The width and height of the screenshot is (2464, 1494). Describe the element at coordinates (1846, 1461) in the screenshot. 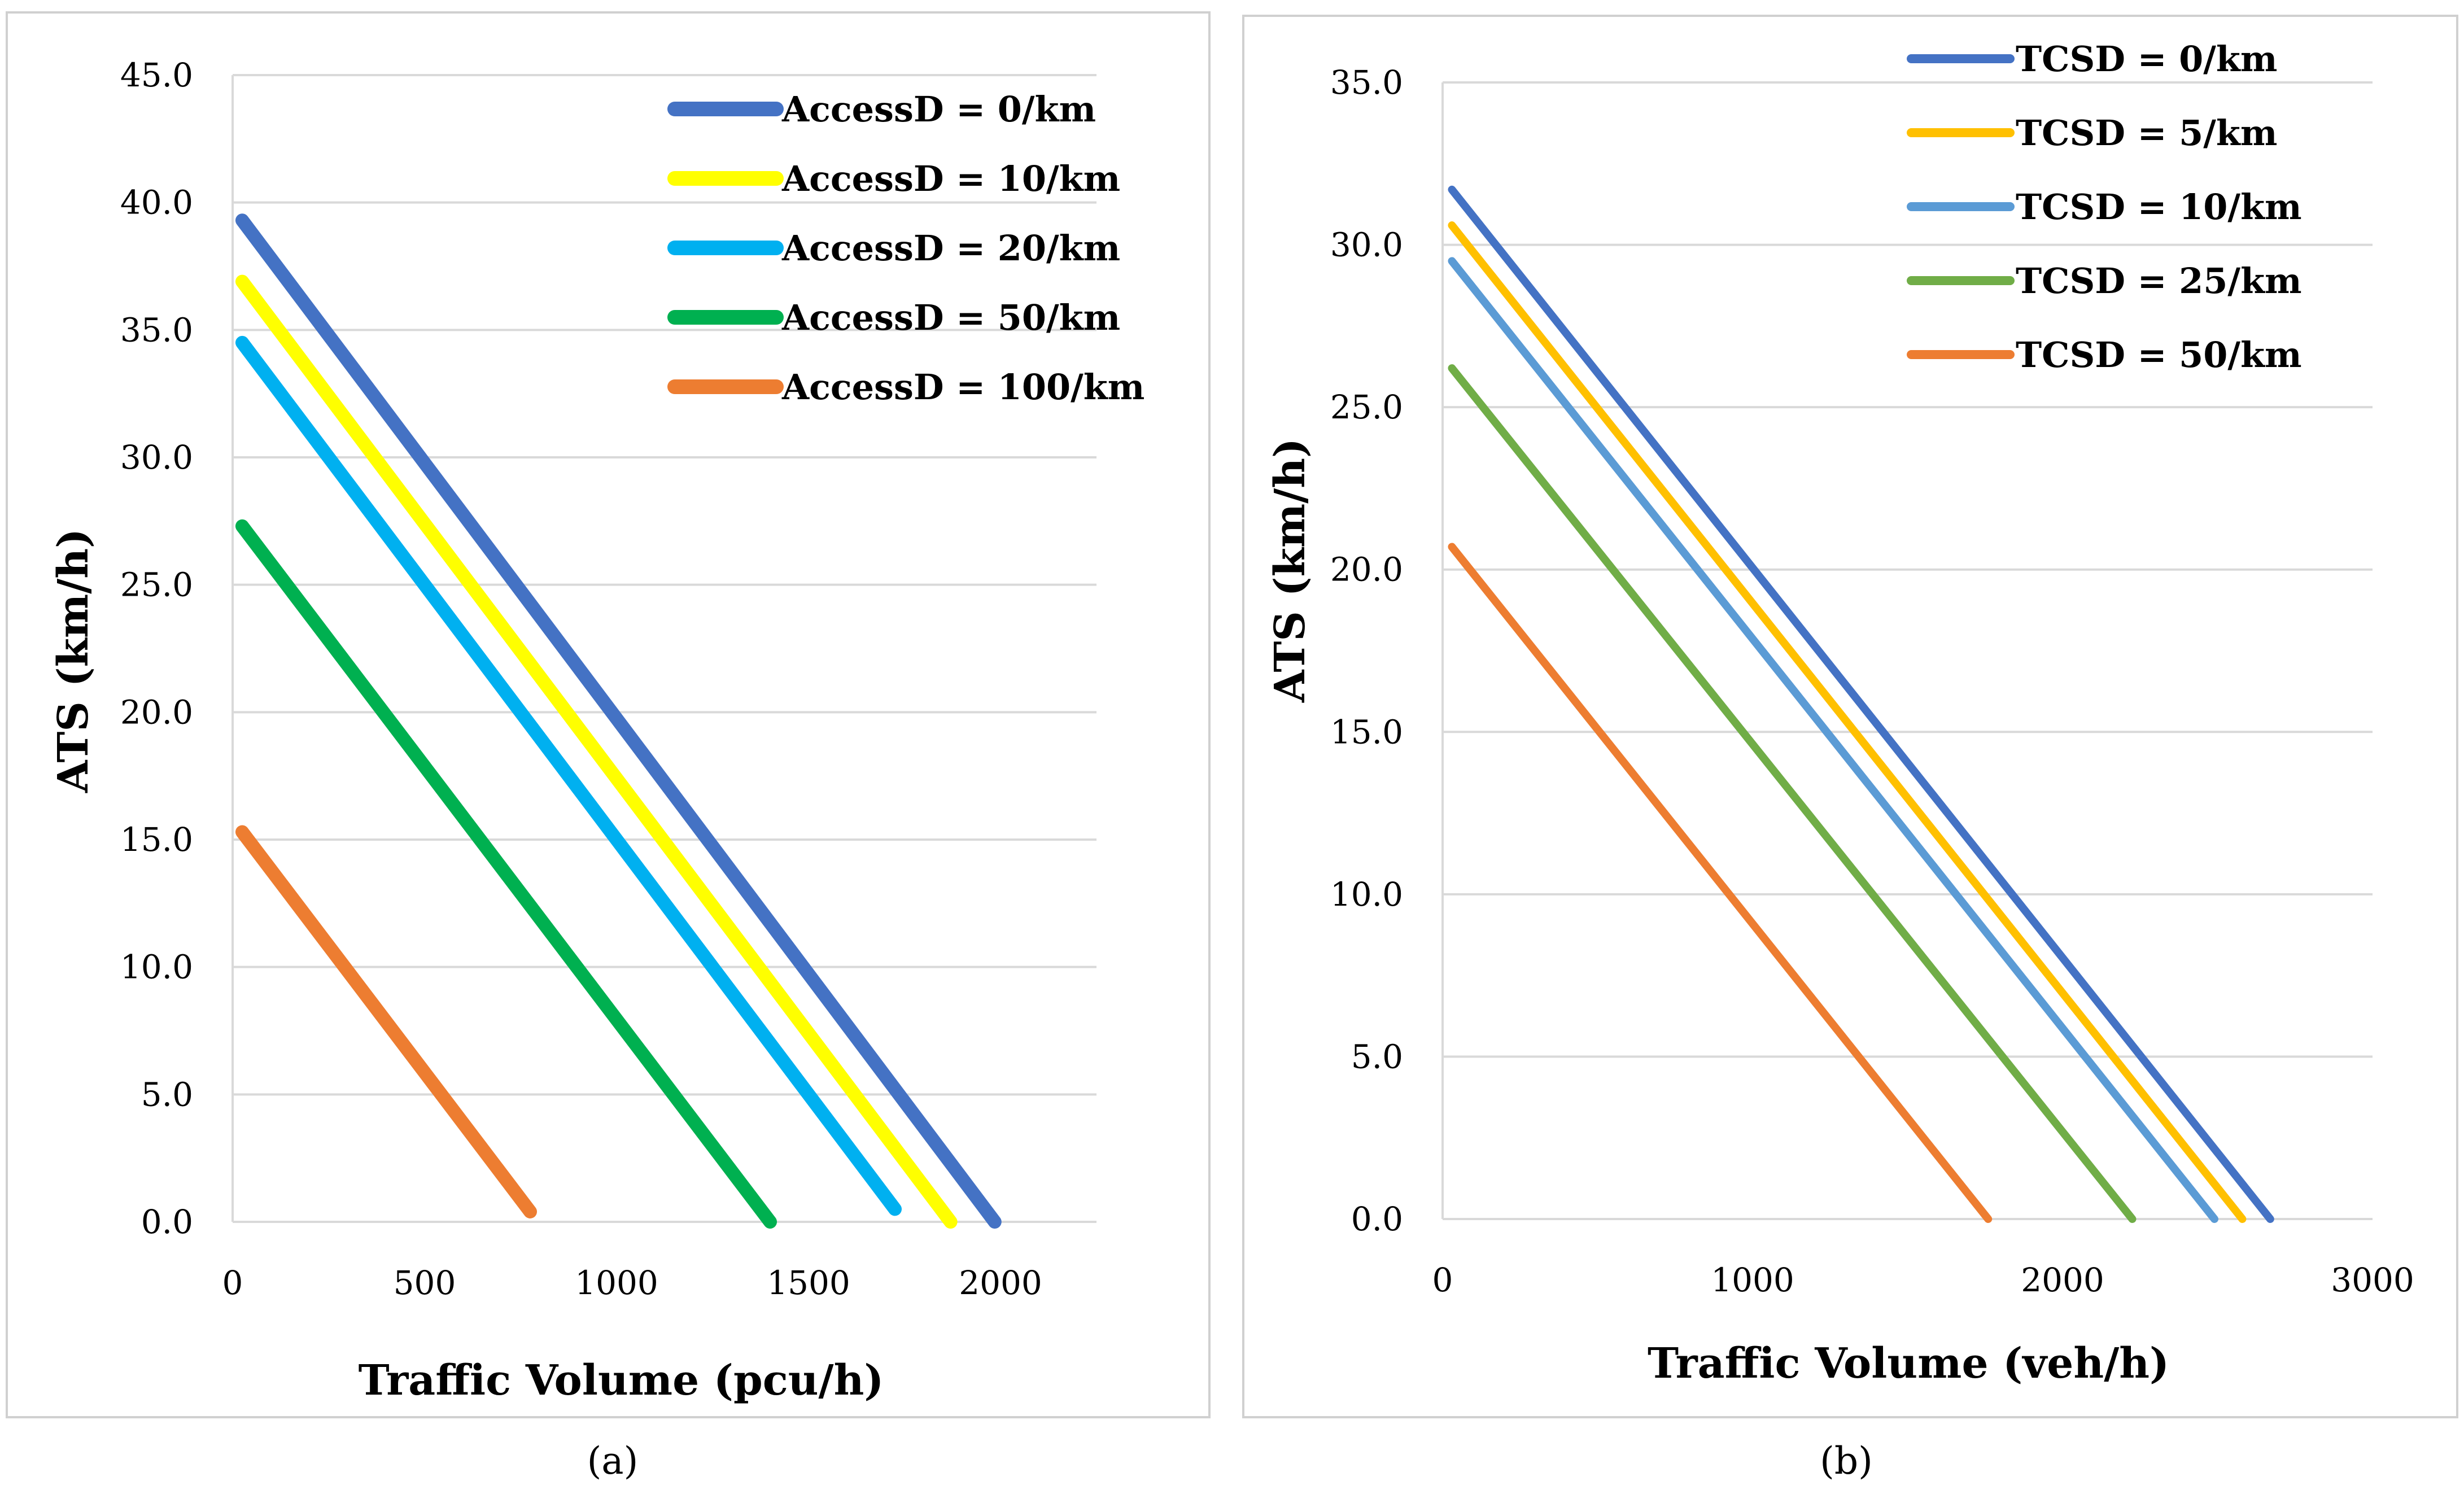

I see `panel-b-caption: (b)` at that location.